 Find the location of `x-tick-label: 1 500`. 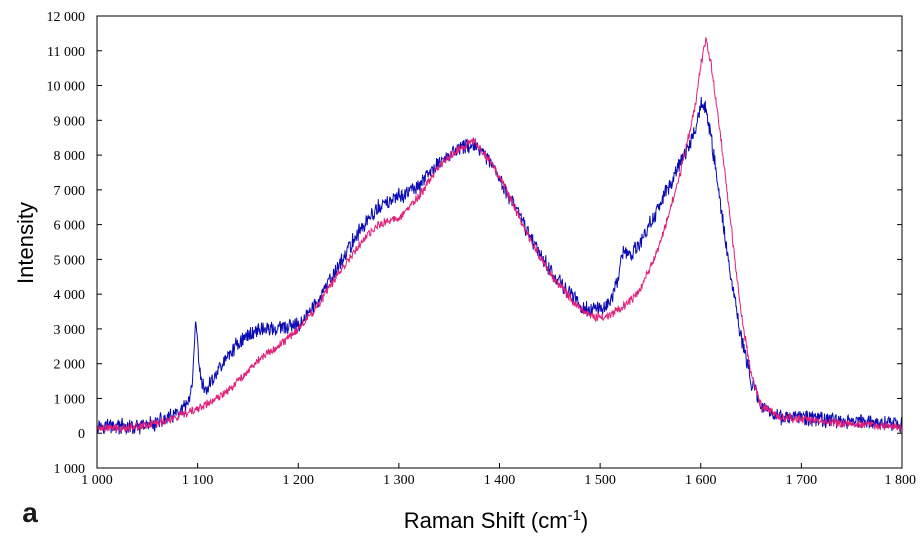

x-tick-label: 1 500 is located at coordinates (600, 480).